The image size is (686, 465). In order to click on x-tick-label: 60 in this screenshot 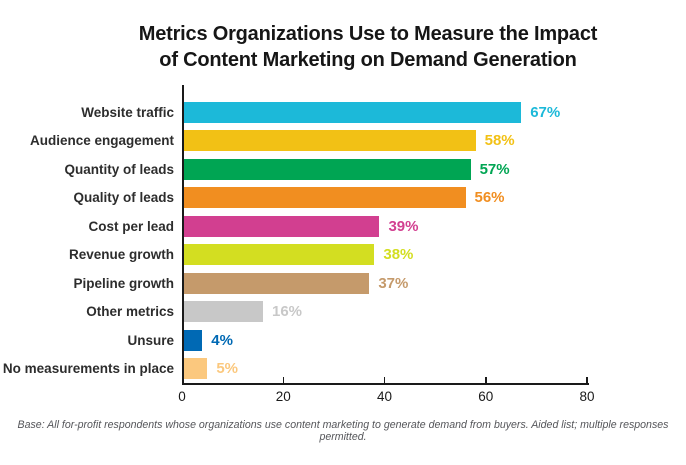, I will do `click(486, 396)`.